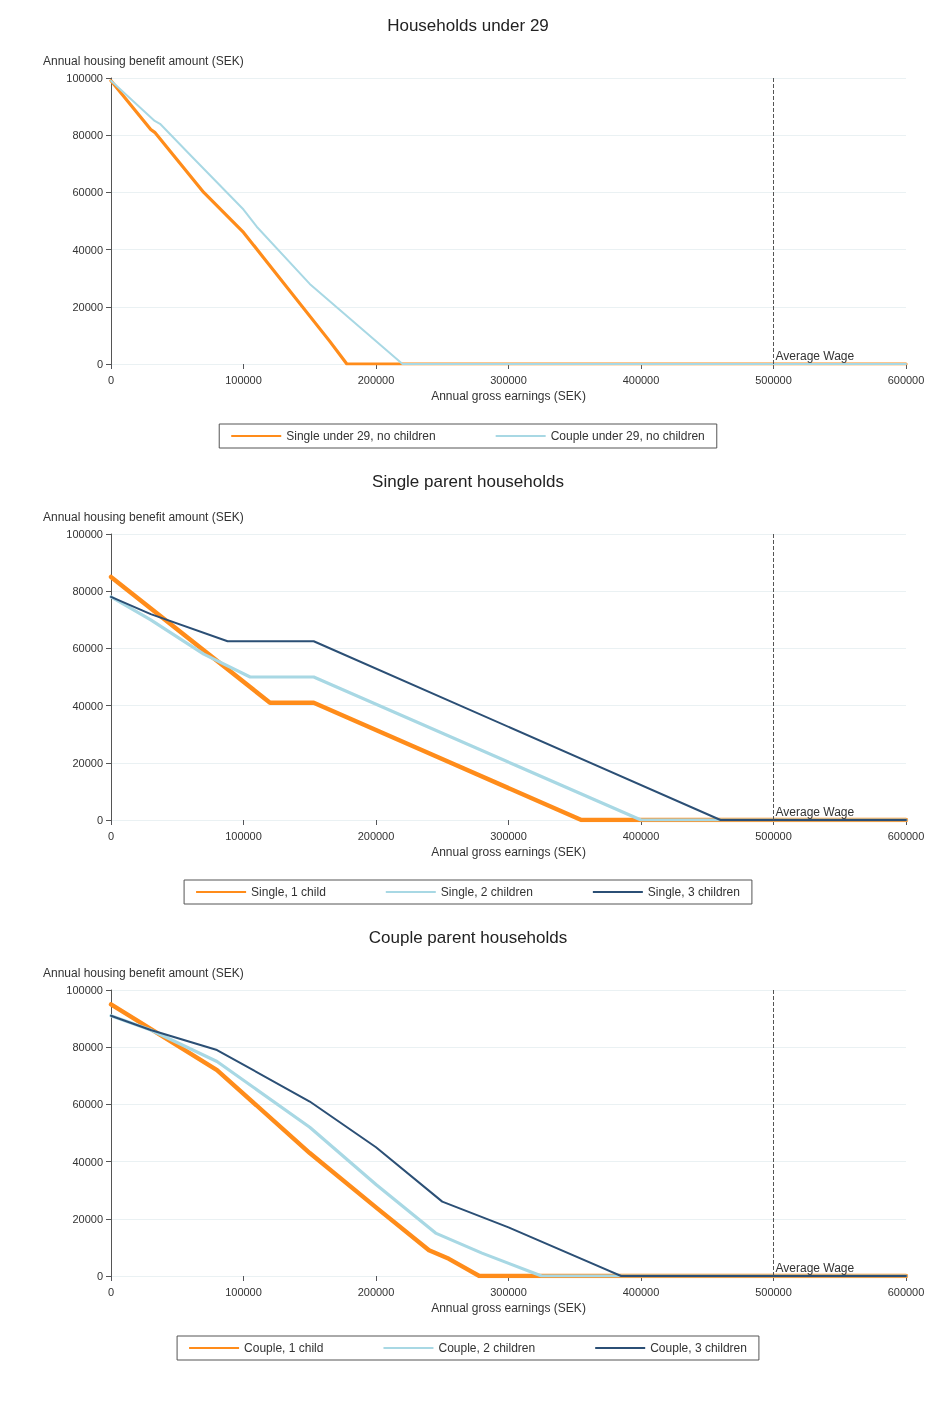 Image resolution: width=936 pixels, height=1416 pixels. Describe the element at coordinates (627, 436) in the screenshot. I see `legend-label: Couple under 29, no children` at that location.